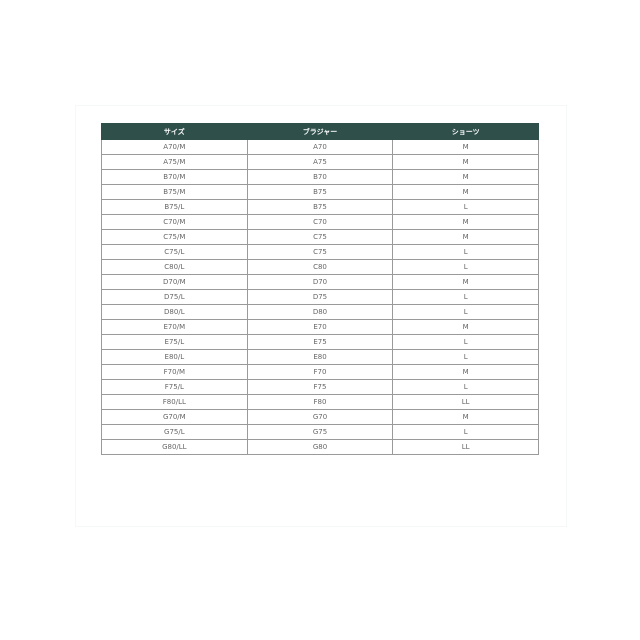 Image resolution: width=640 pixels, height=640 pixels. Describe the element at coordinates (174, 237) in the screenshot. I see `size-cell: C75/M` at that location.